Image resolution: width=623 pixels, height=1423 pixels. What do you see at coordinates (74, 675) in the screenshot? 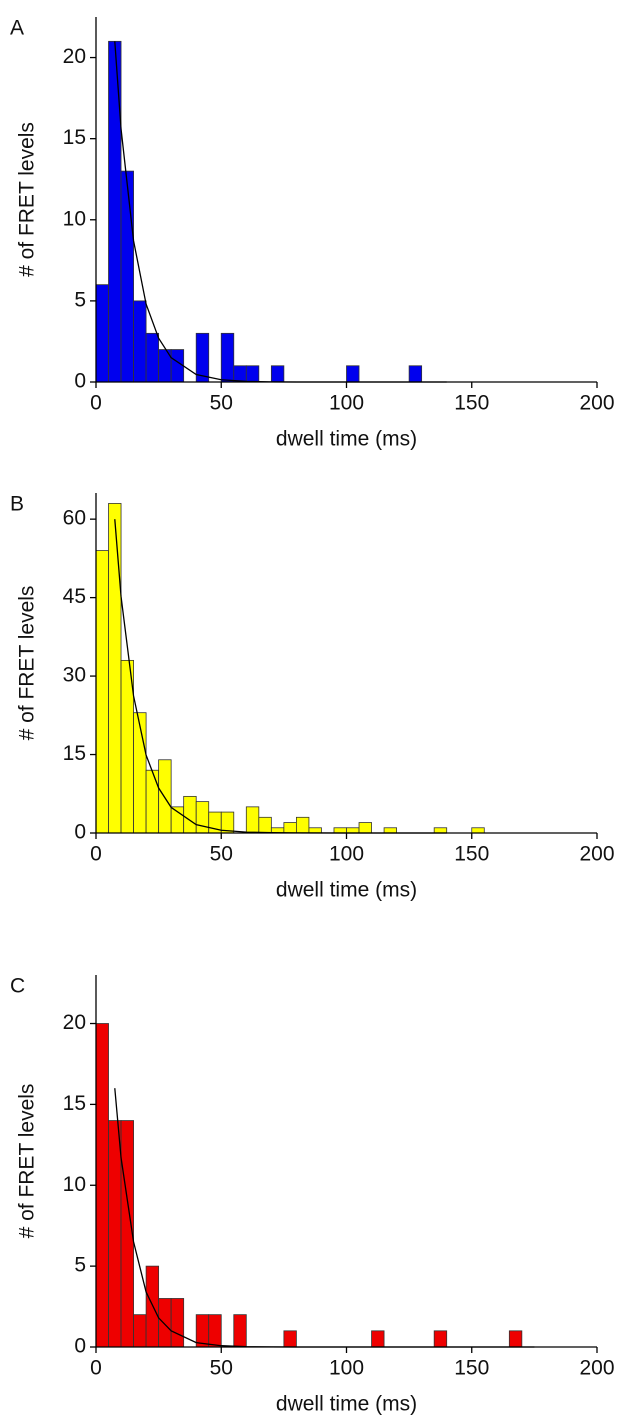
I see `y-tick-label: 30` at bounding box center [74, 675].